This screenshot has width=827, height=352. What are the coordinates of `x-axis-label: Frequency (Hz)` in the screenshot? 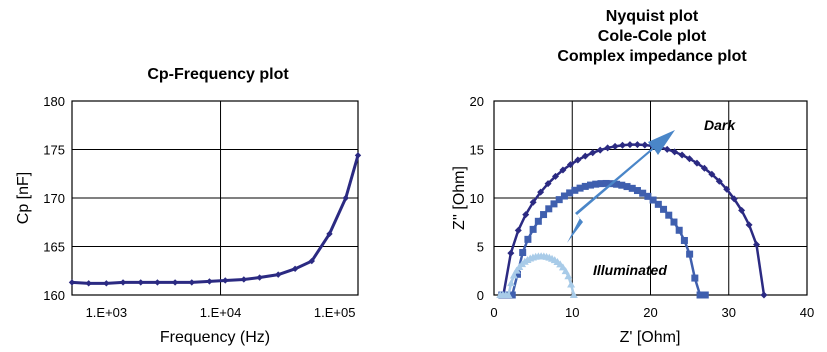 It's located at (215, 337).